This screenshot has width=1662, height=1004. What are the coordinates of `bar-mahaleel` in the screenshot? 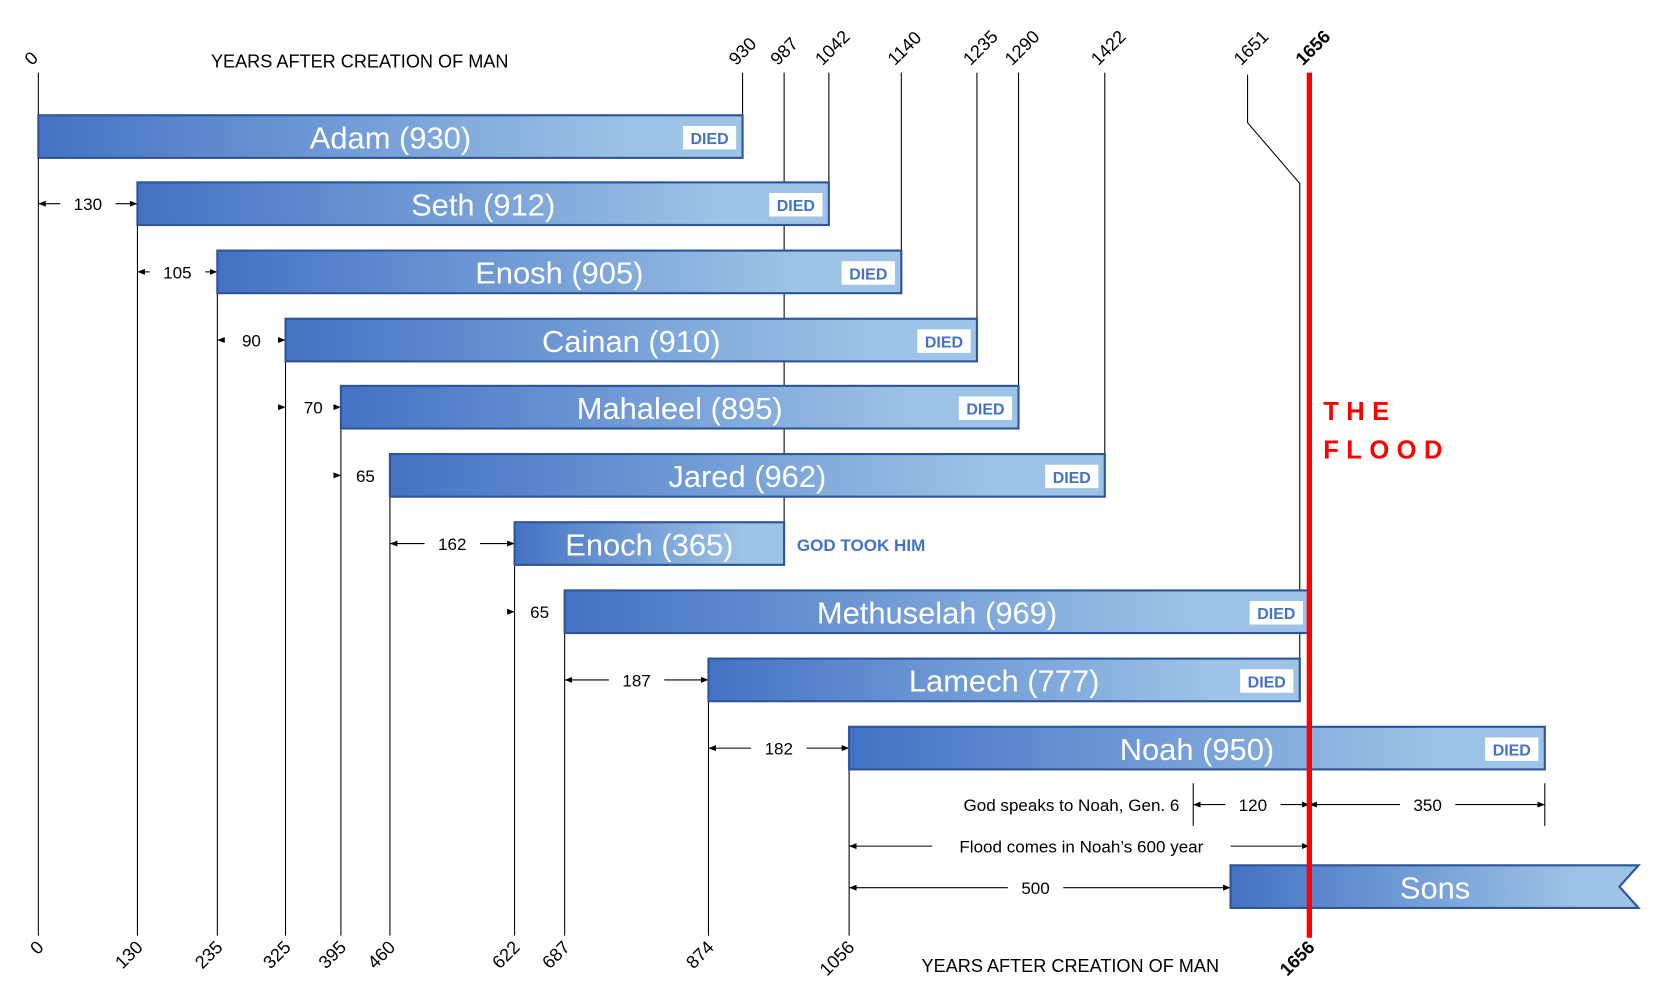 It's located at (679, 407).